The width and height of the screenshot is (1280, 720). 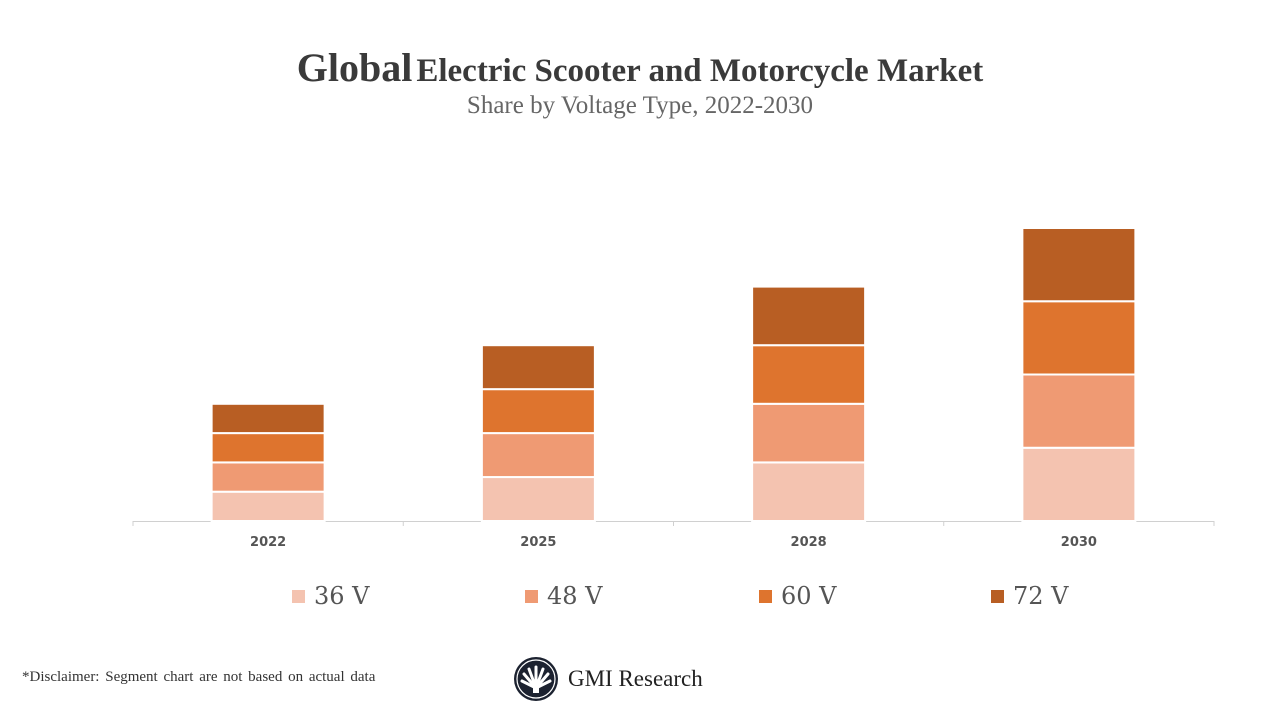 What do you see at coordinates (1079, 484) in the screenshot?
I see `bar-segment-36v-2030` at bounding box center [1079, 484].